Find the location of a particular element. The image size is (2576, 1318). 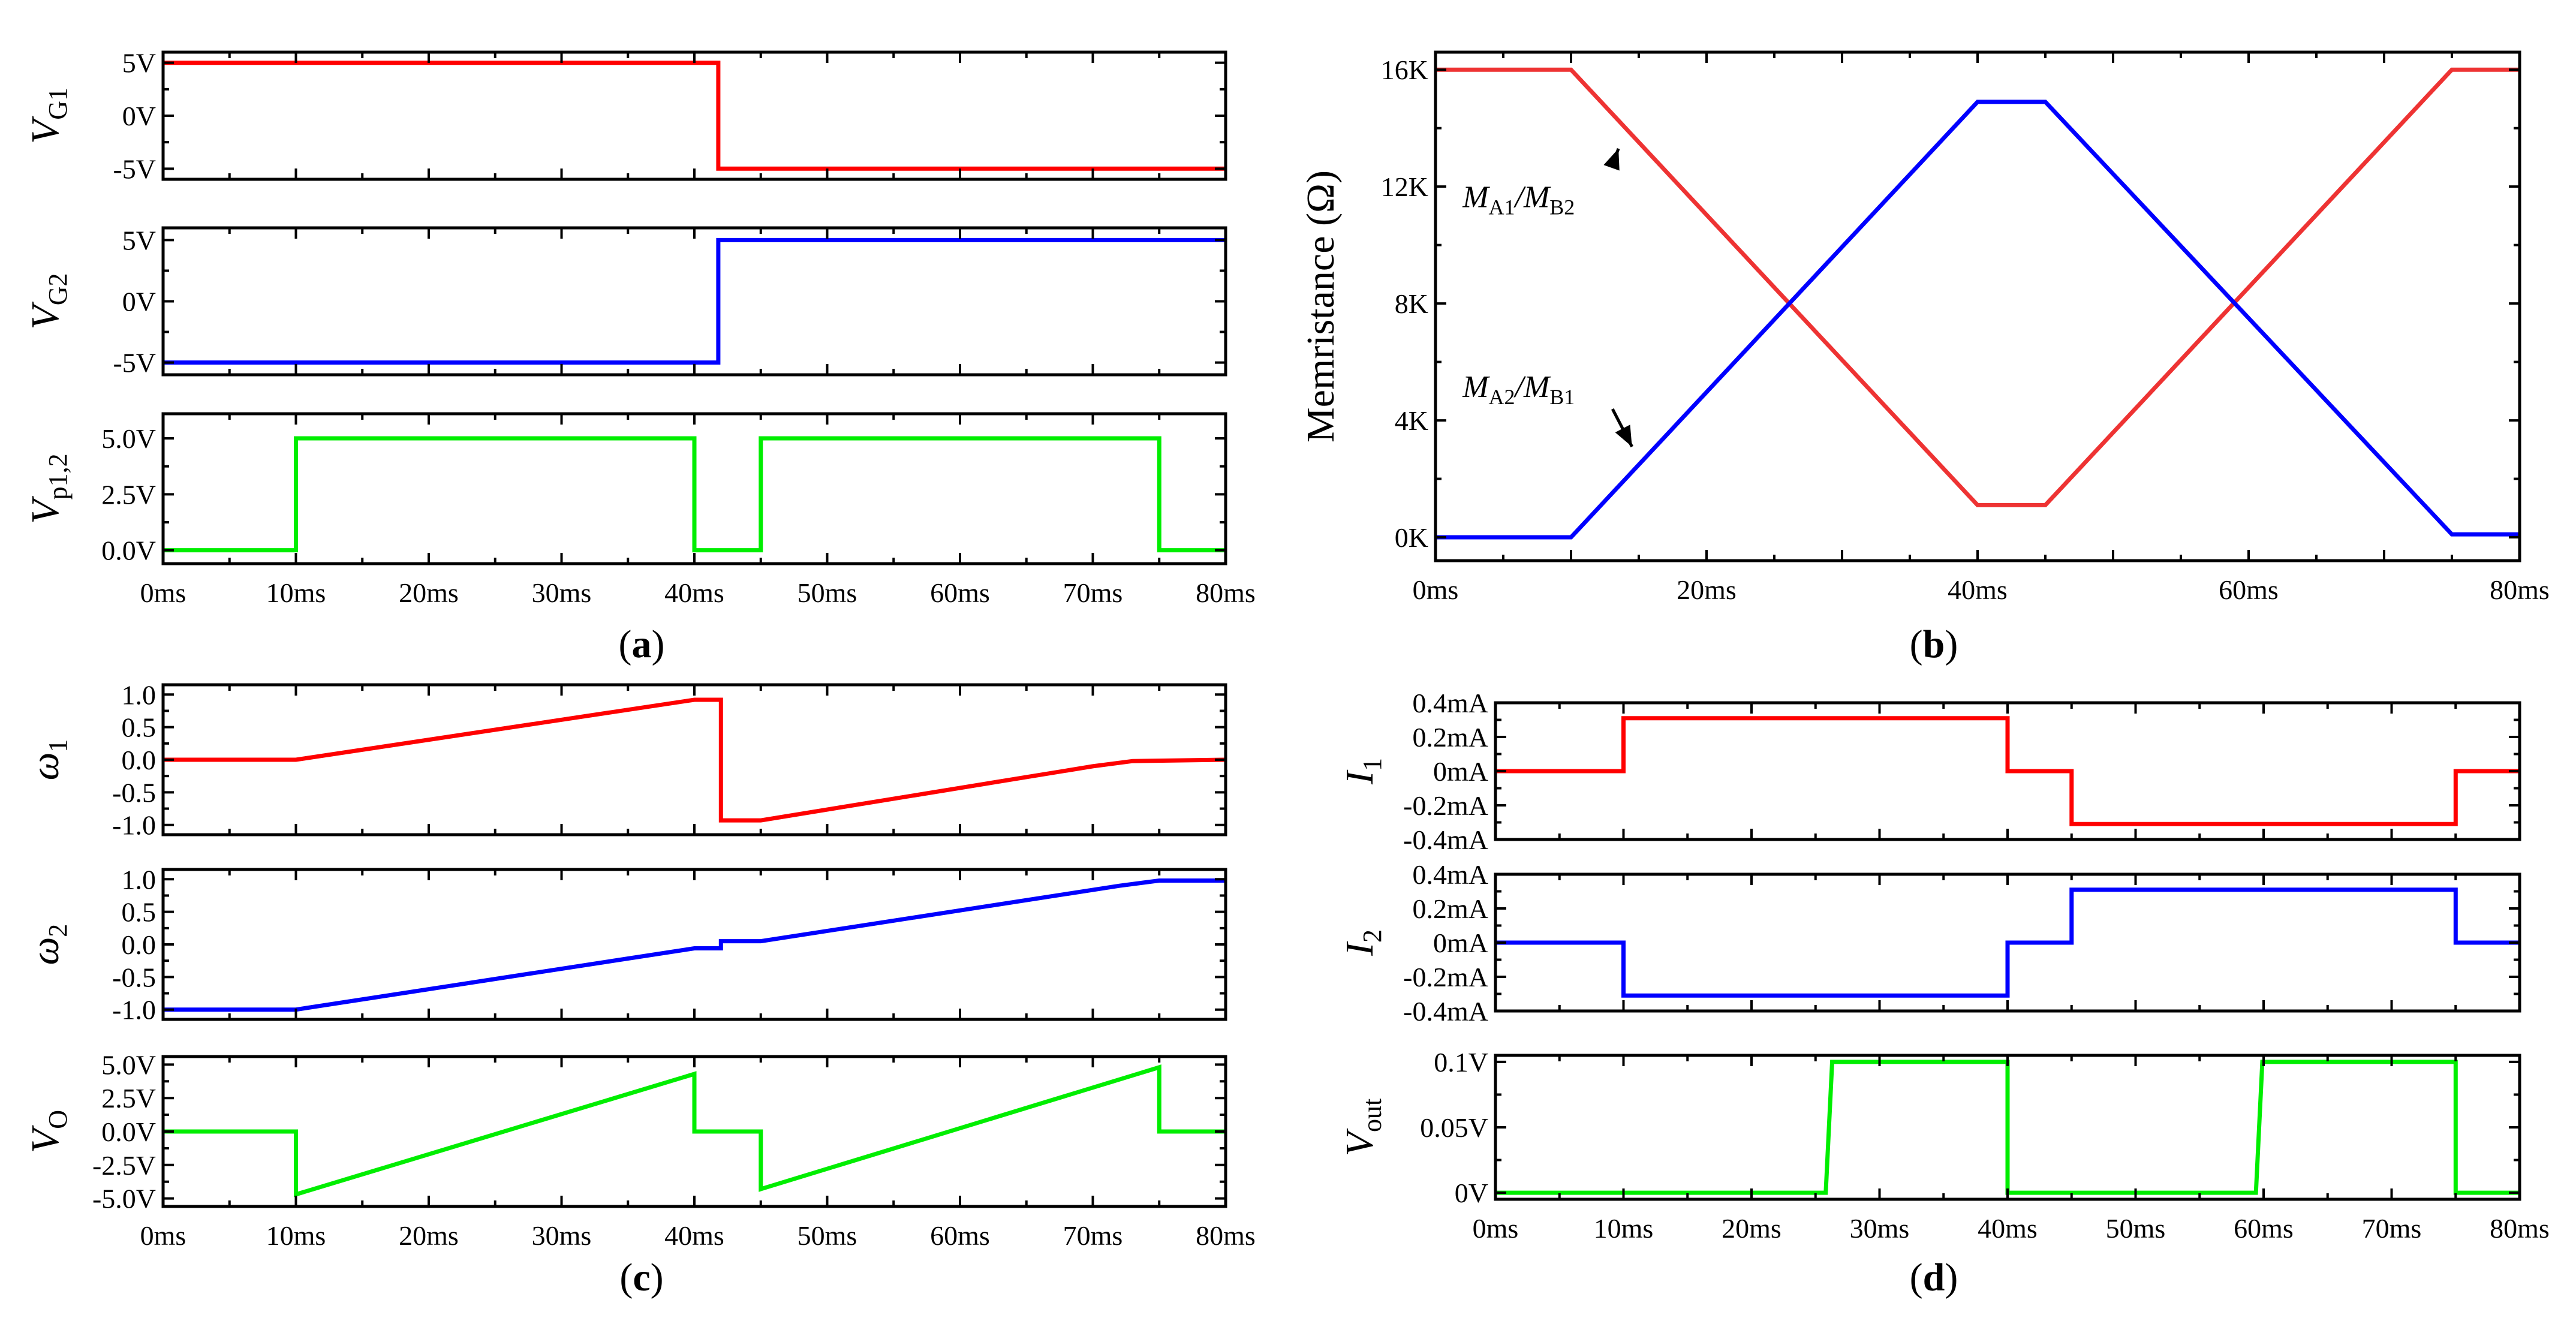

panel-label-b: (b) is located at coordinates (1934, 644).